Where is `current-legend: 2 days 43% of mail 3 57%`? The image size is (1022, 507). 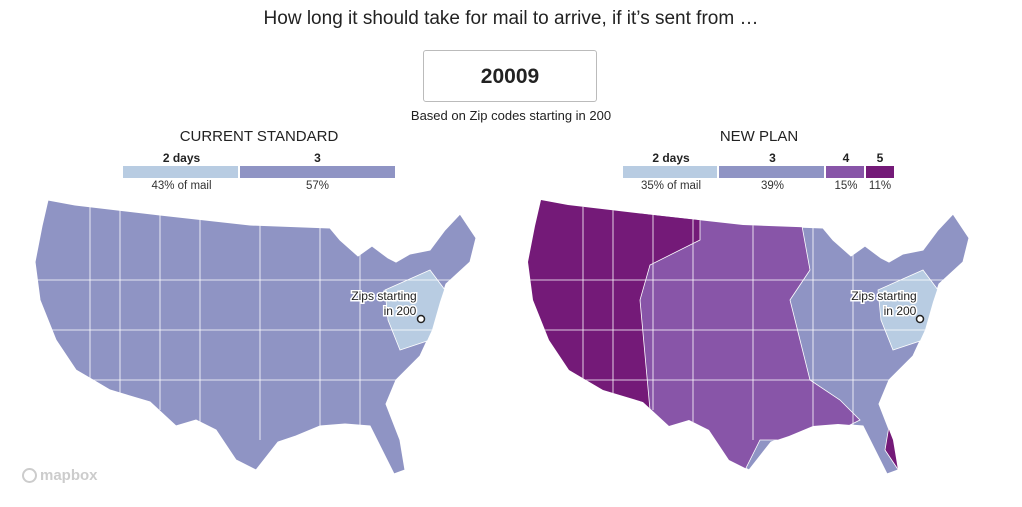 current-legend: 2 days 43% of mail 3 57% is located at coordinates (259, 173).